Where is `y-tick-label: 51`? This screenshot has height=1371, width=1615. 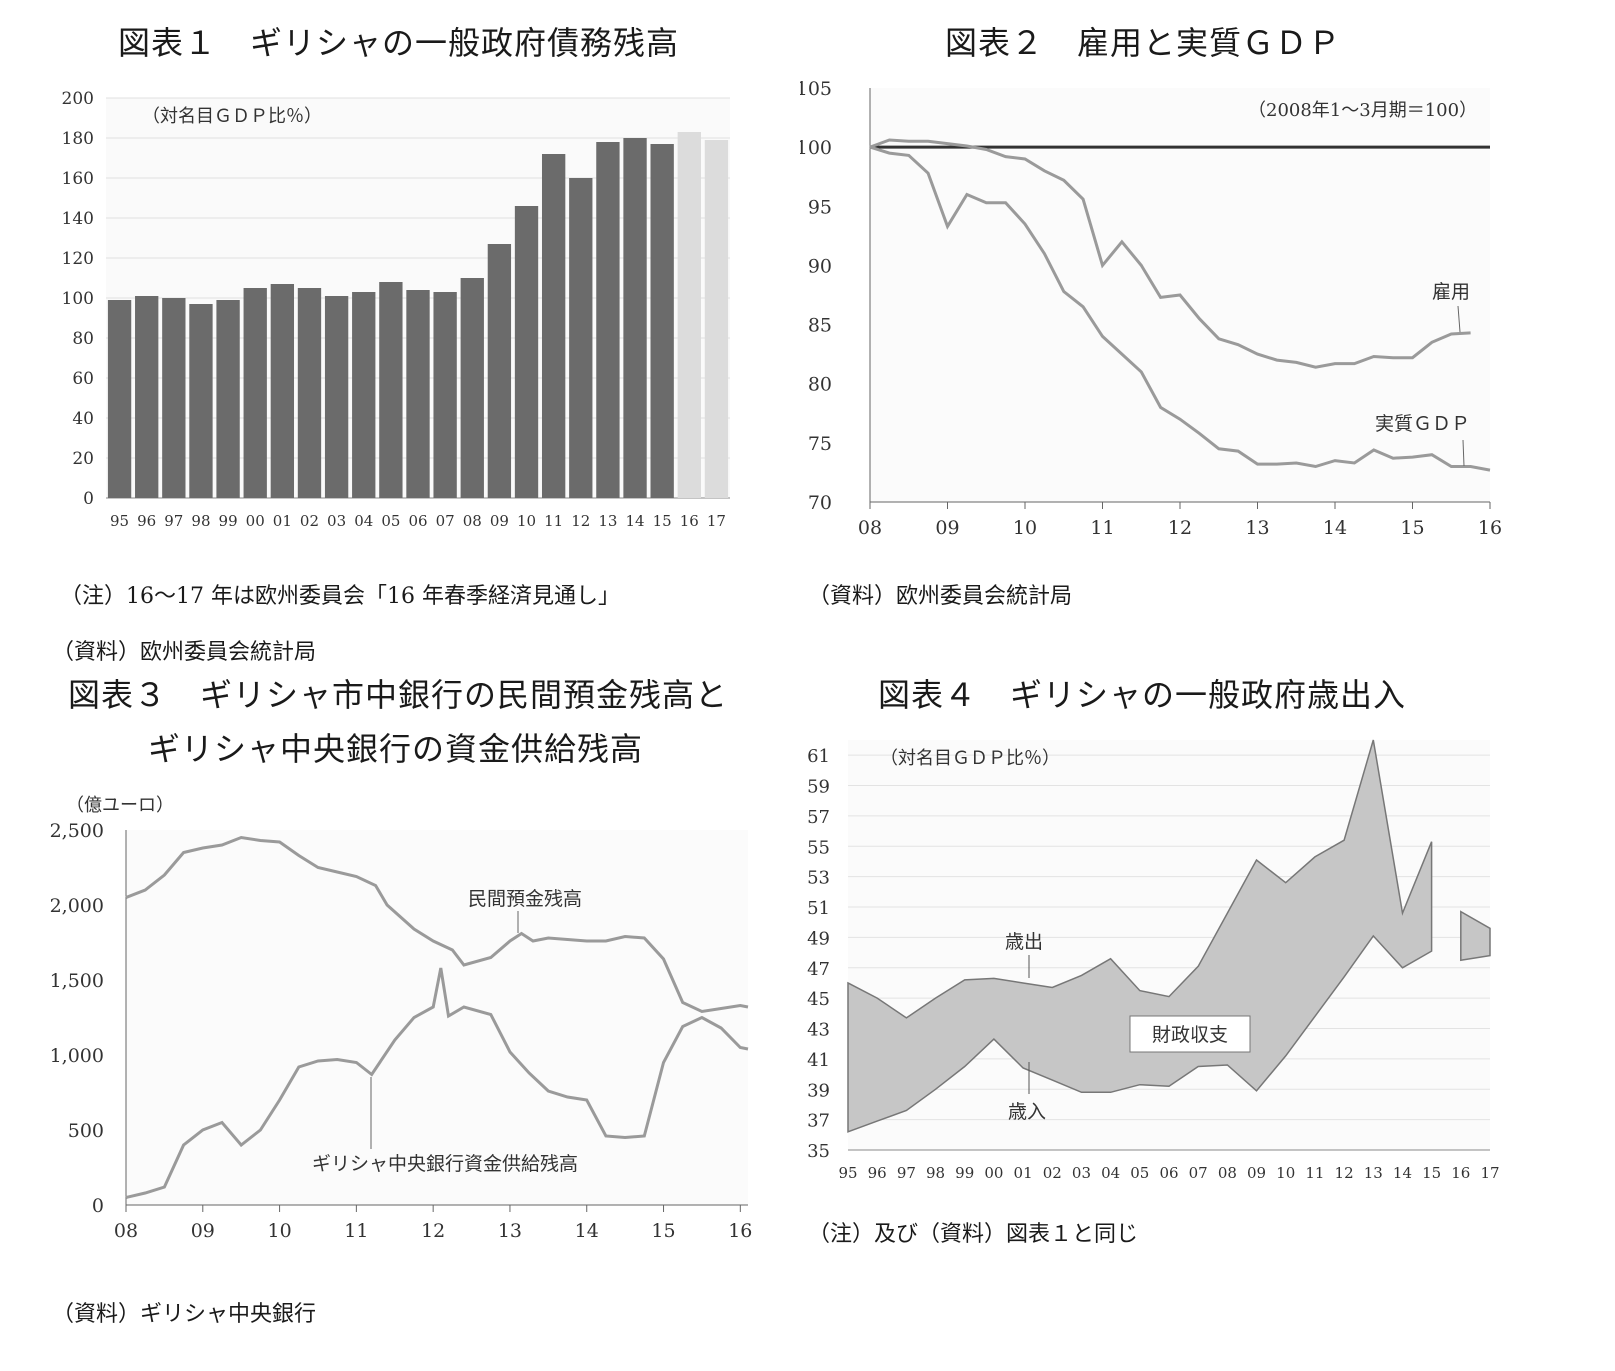 y-tick-label: 51 is located at coordinates (818, 908).